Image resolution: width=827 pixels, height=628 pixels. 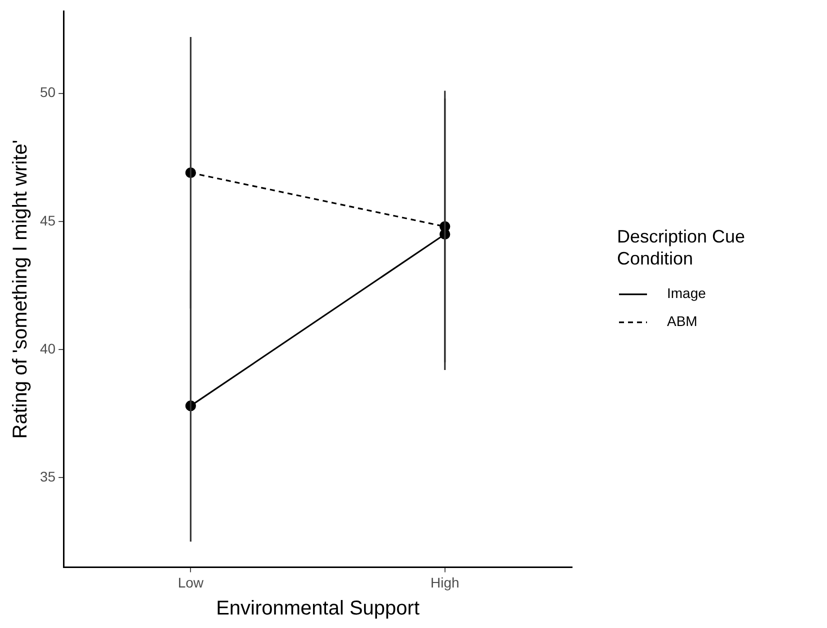 What do you see at coordinates (681, 247) in the screenshot?
I see `legend-title: Description Cue Condition` at bounding box center [681, 247].